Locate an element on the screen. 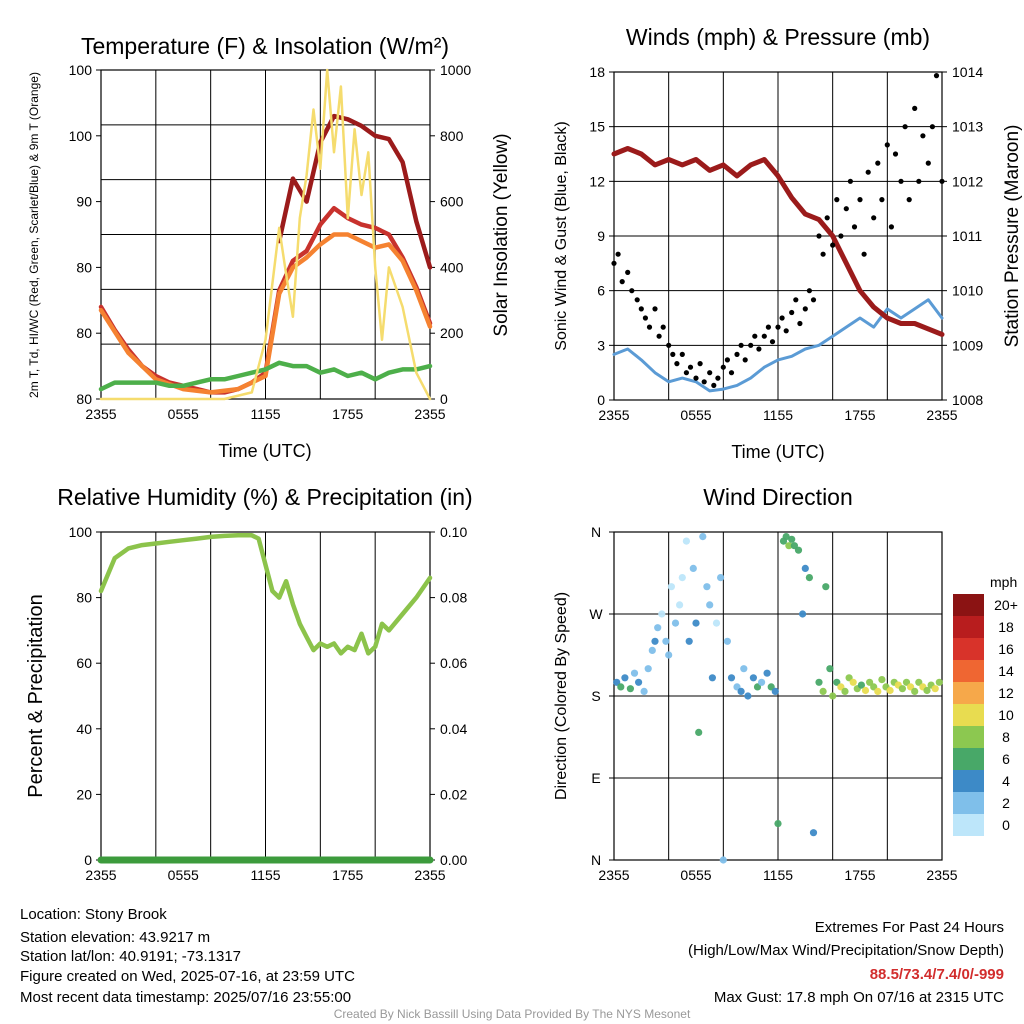 This screenshot has height=1024, width=1024. wind-y2tick-label: 1012 is located at coordinates (967, 181).